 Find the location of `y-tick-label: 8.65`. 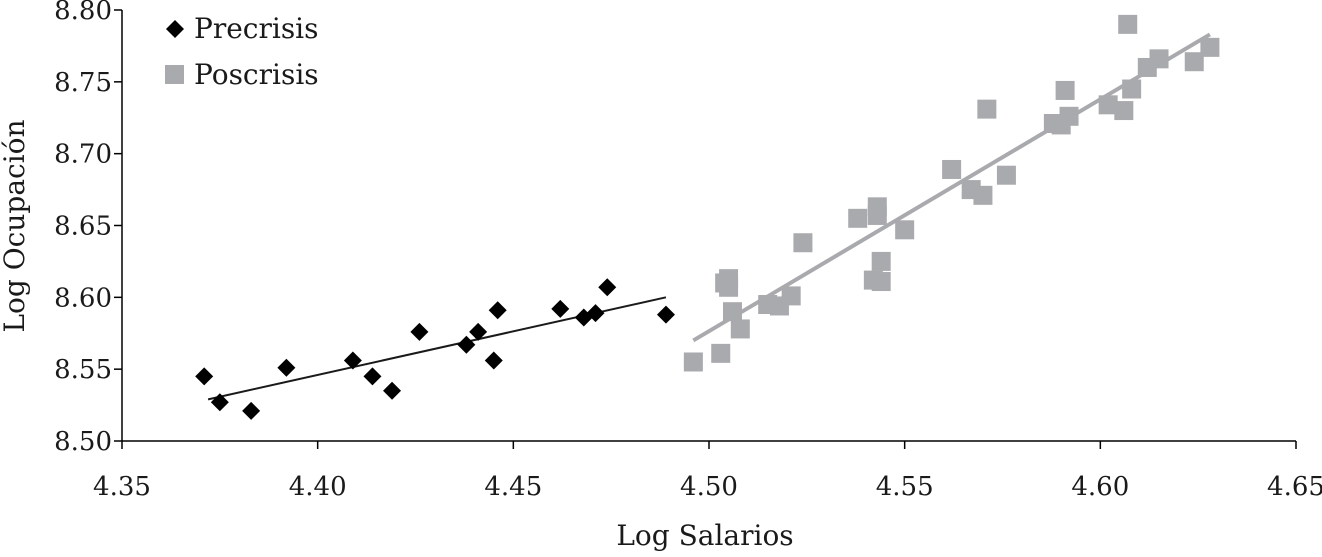

y-tick-label: 8.65 is located at coordinates (83, 227).